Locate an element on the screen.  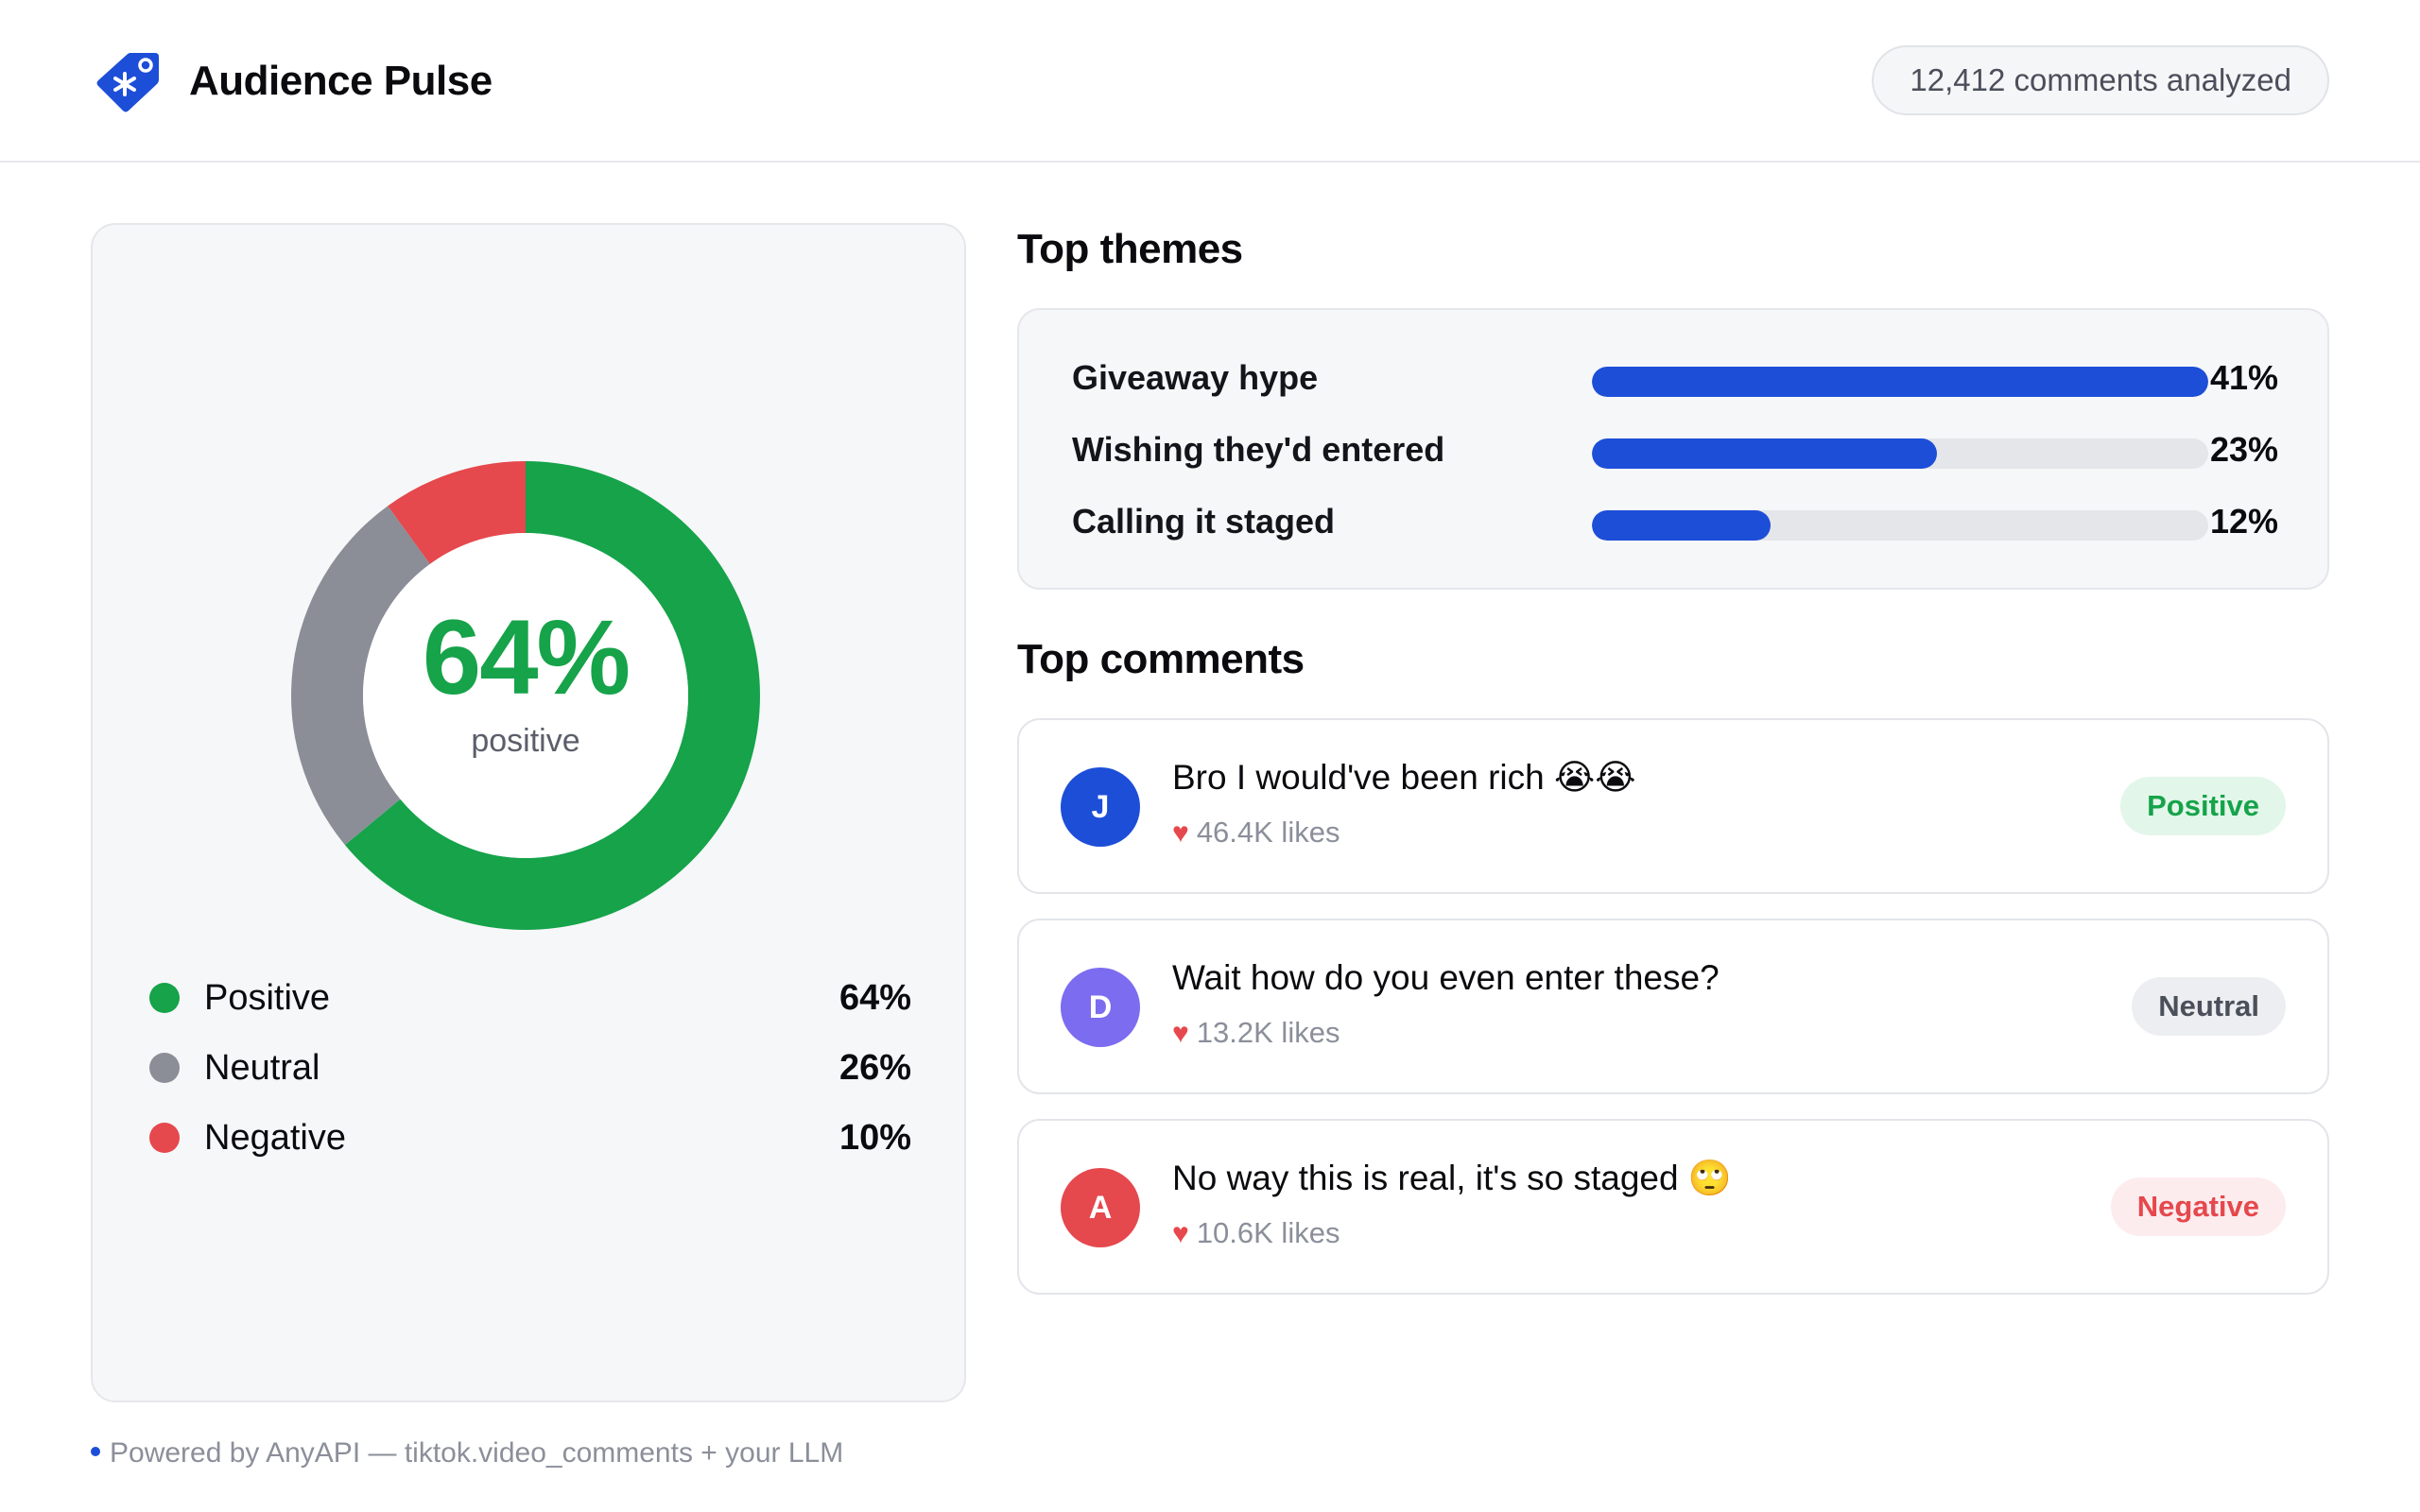
sentiment-badge-neutral: Neutral is located at coordinates (2209, 1006).